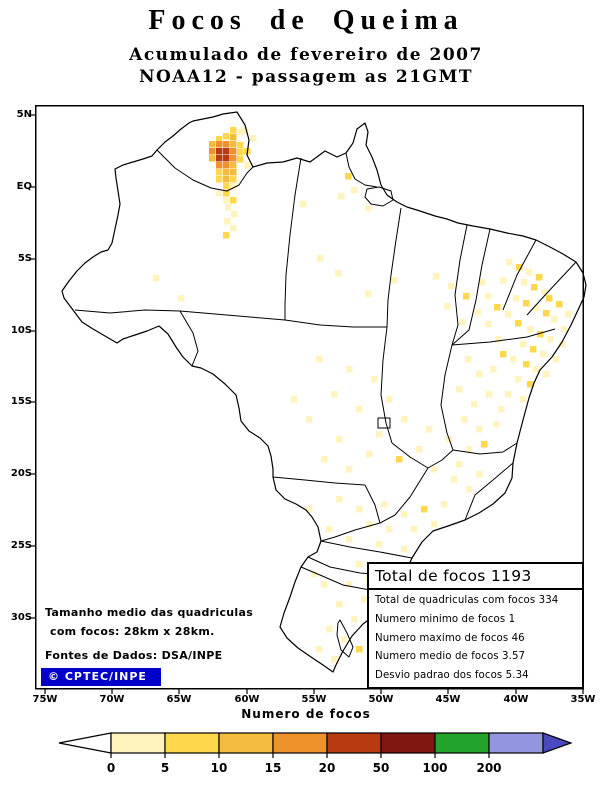 Image resolution: width=612 pixels, height=792 pixels. Describe the element at coordinates (314, 699) in the screenshot. I see `lon-tick-label: 55W` at that location.